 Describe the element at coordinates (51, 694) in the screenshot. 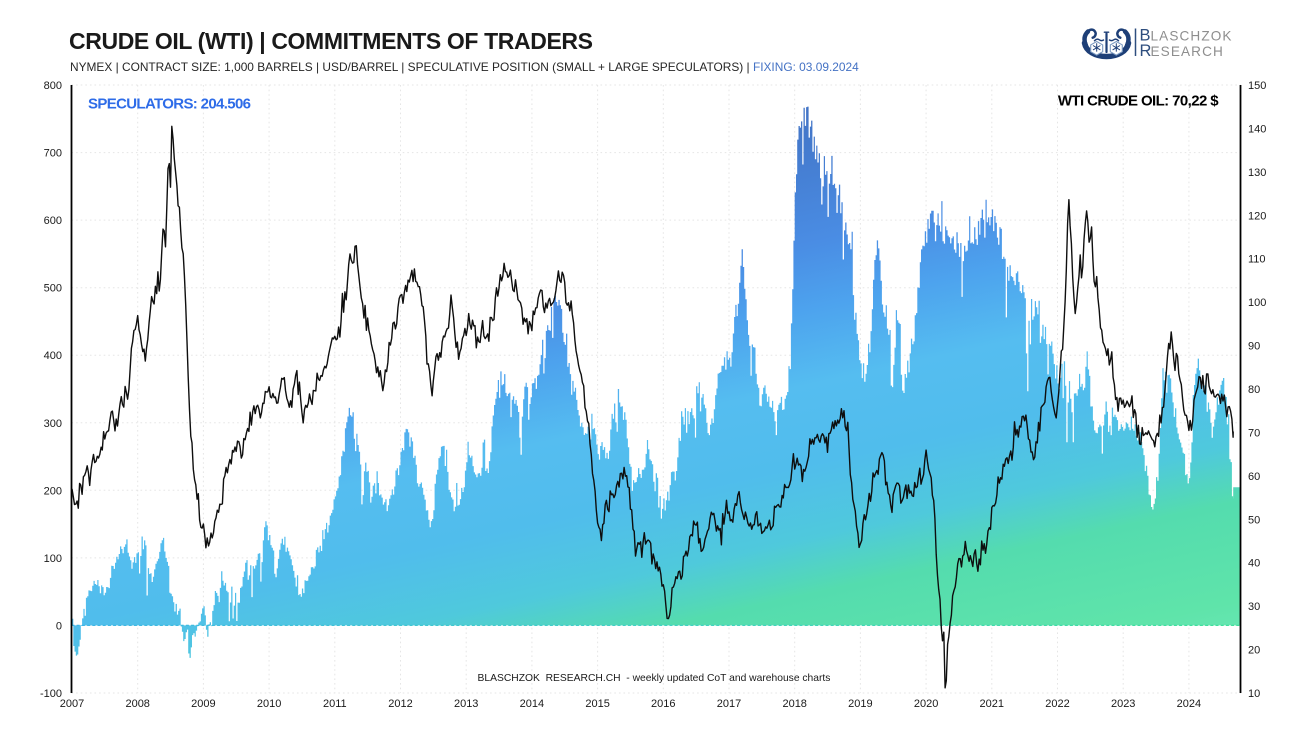

I see `svg-text: -100` at that location.